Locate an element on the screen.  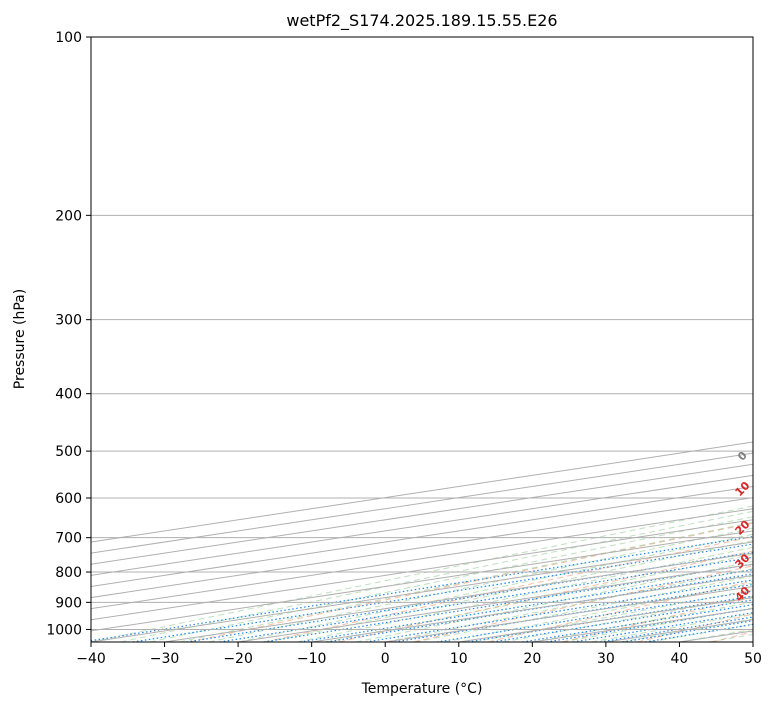
x-tick-label: 40 is located at coordinates (680, 659).